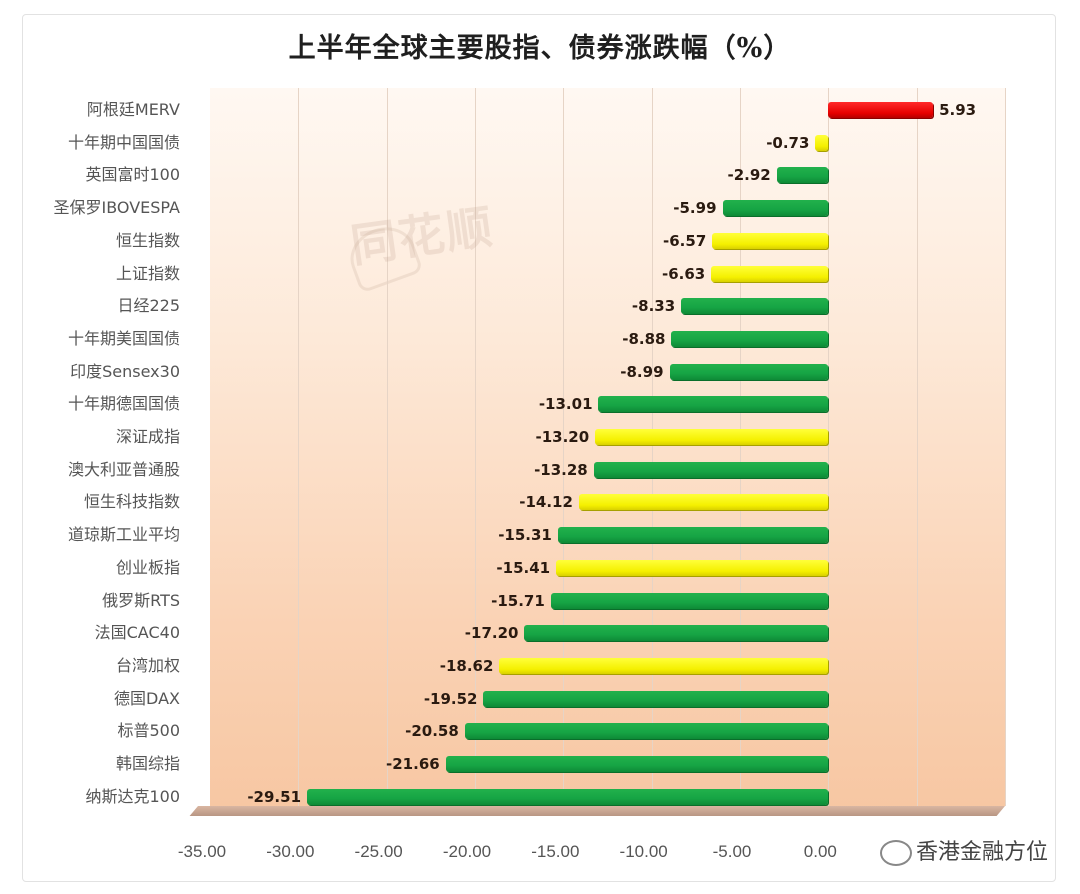 This screenshot has width=1080, height=894. I want to click on x-tick-label: 0.00, so click(820, 851).